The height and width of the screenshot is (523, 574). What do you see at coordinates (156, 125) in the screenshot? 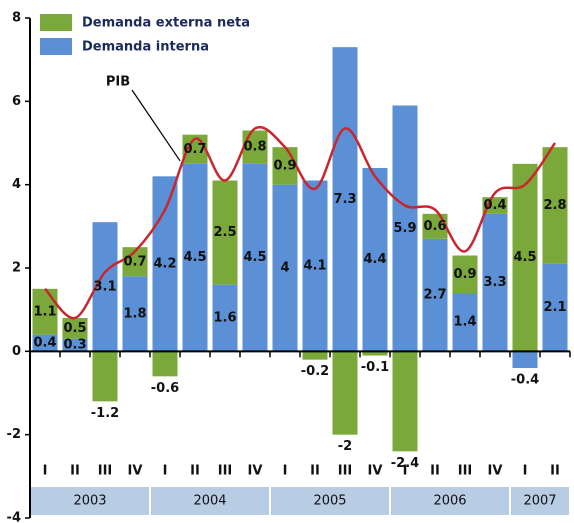
I see `pib-pointer` at bounding box center [156, 125].